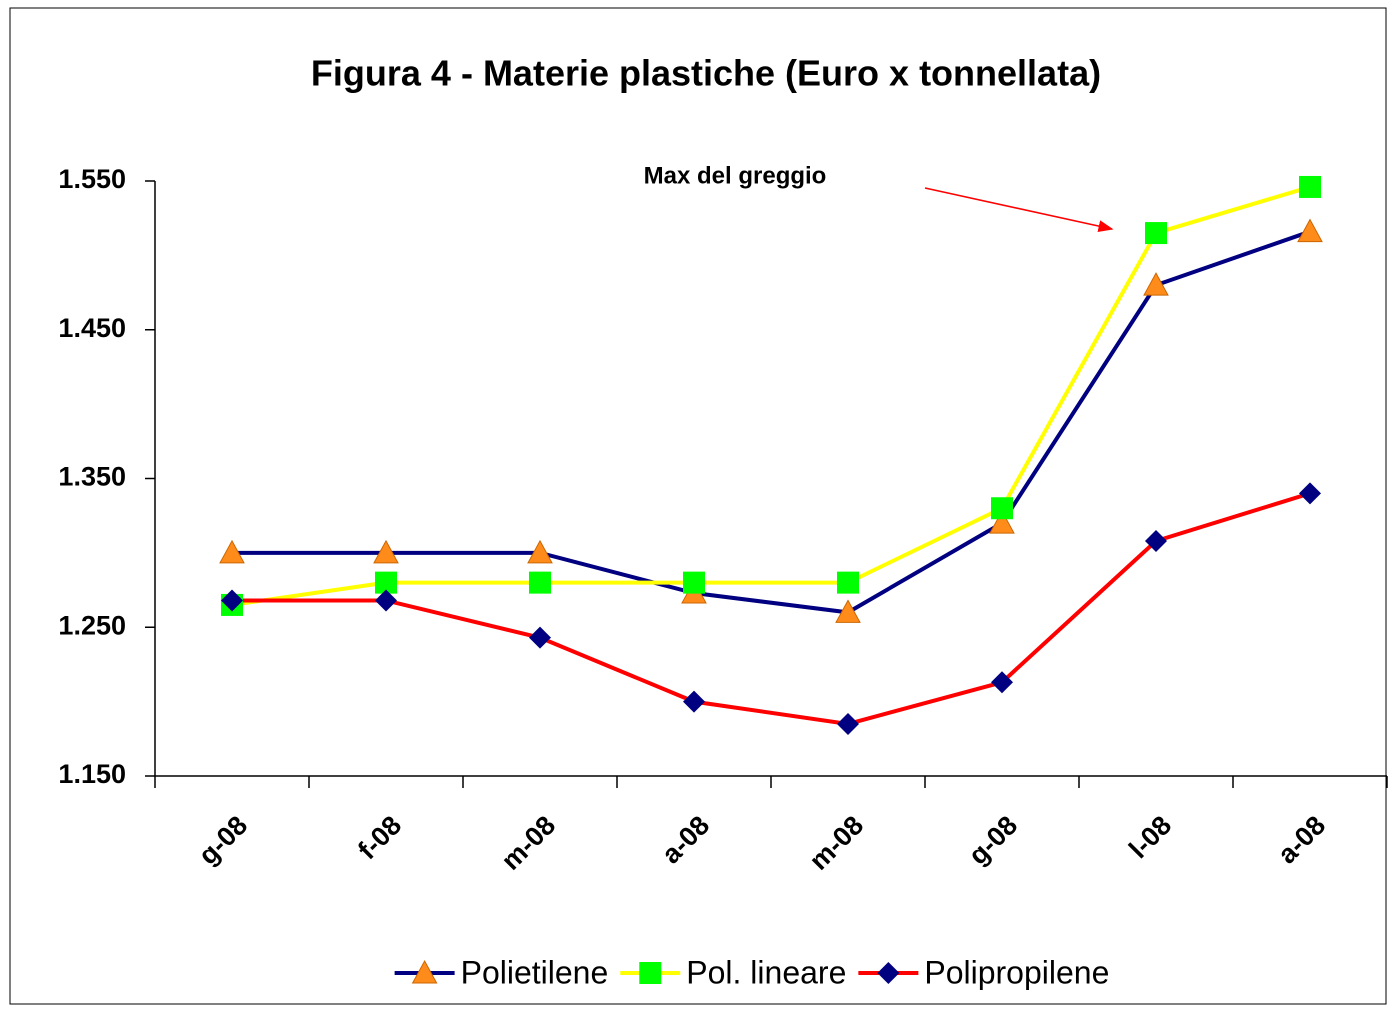 The height and width of the screenshot is (1009, 1388). I want to click on legend-item: Polietilene, so click(501, 972).